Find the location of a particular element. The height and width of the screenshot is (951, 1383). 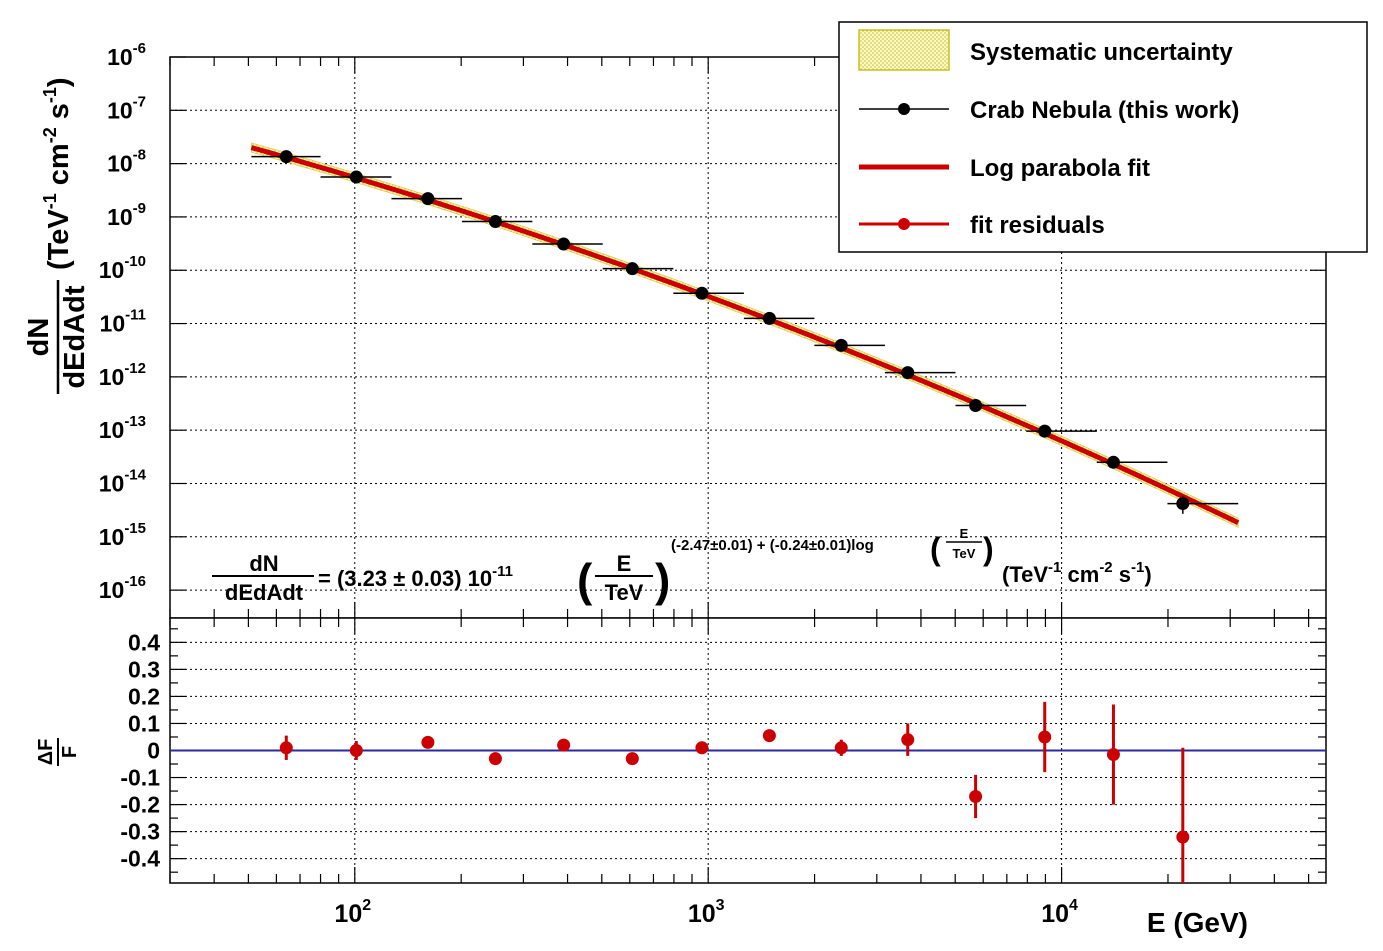

legend-label-fit: Log parabola fit is located at coordinates (1060, 168).